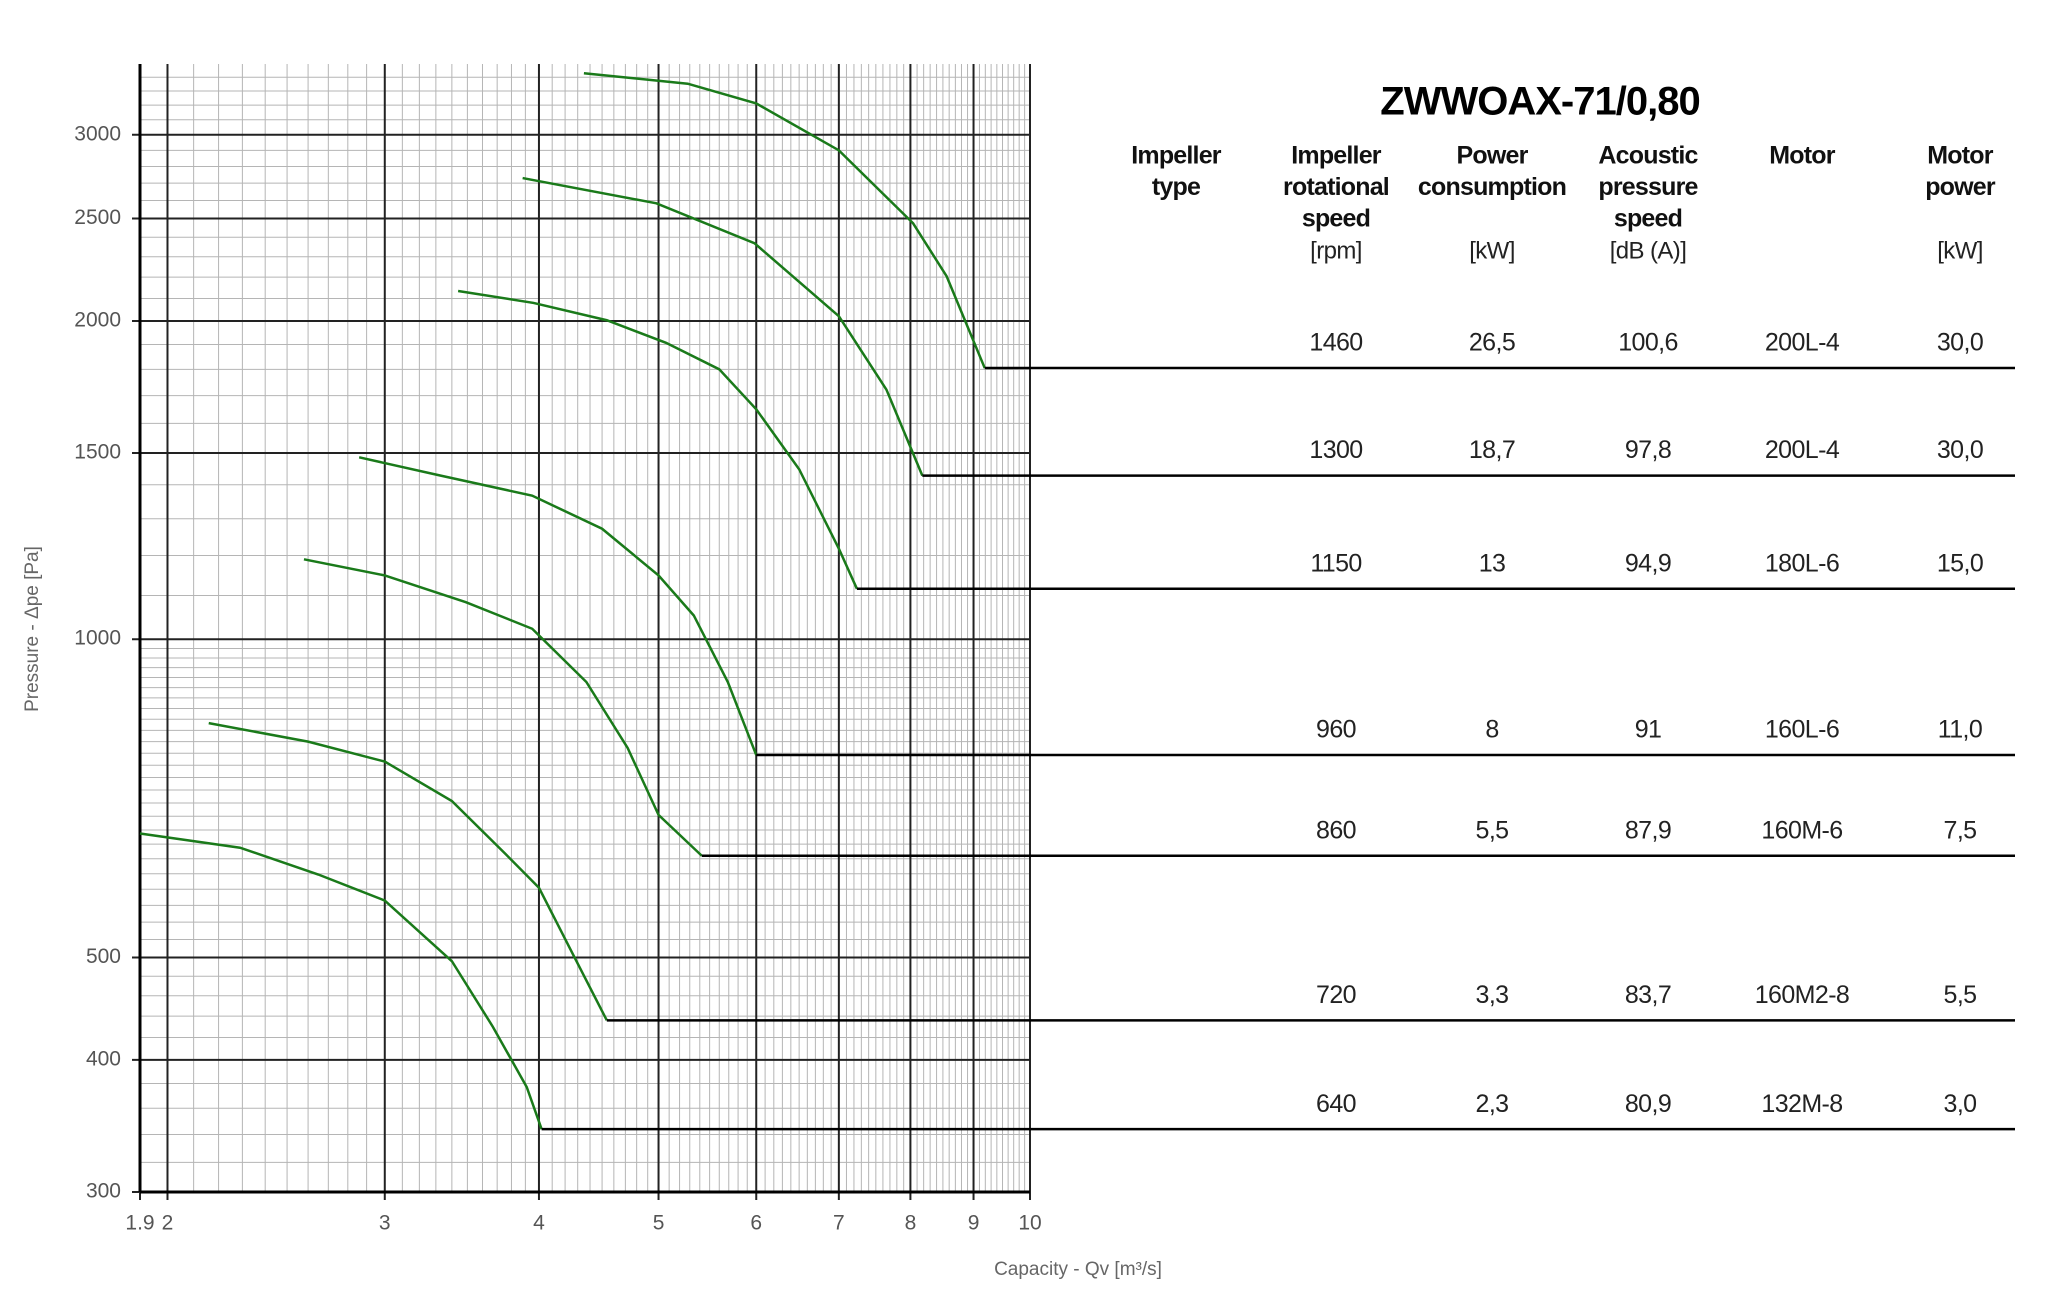  What do you see at coordinates (97, 217) in the screenshot?
I see `y-tick-label: 2500` at bounding box center [97, 217].